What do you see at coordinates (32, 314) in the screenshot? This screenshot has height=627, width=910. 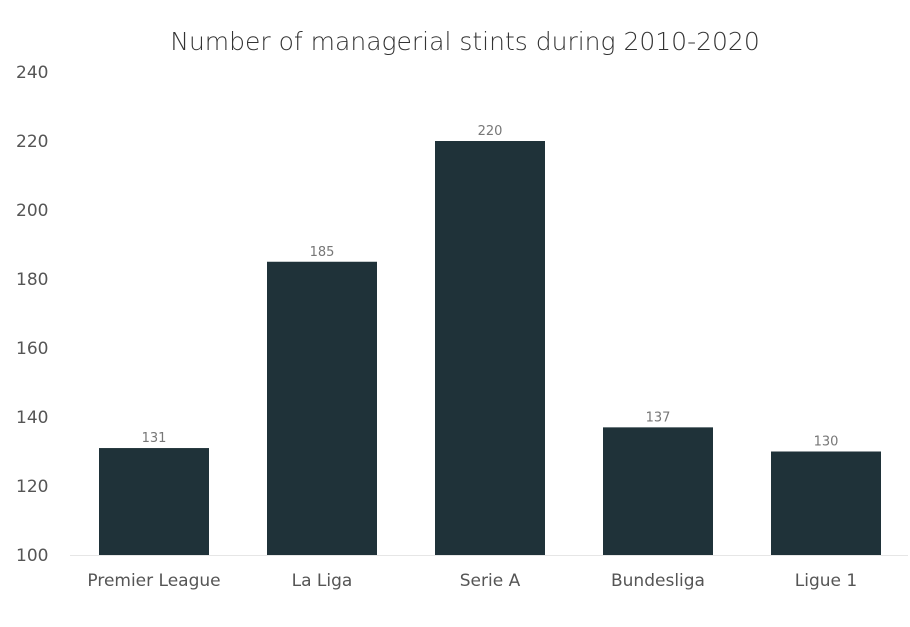 I see `y-axis: 100 120 140 160 180 200 220 240` at bounding box center [32, 314].